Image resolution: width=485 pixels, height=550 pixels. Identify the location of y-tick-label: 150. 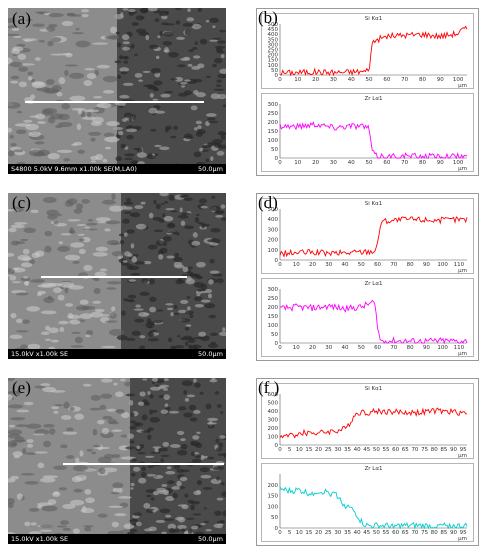
(273, 317).